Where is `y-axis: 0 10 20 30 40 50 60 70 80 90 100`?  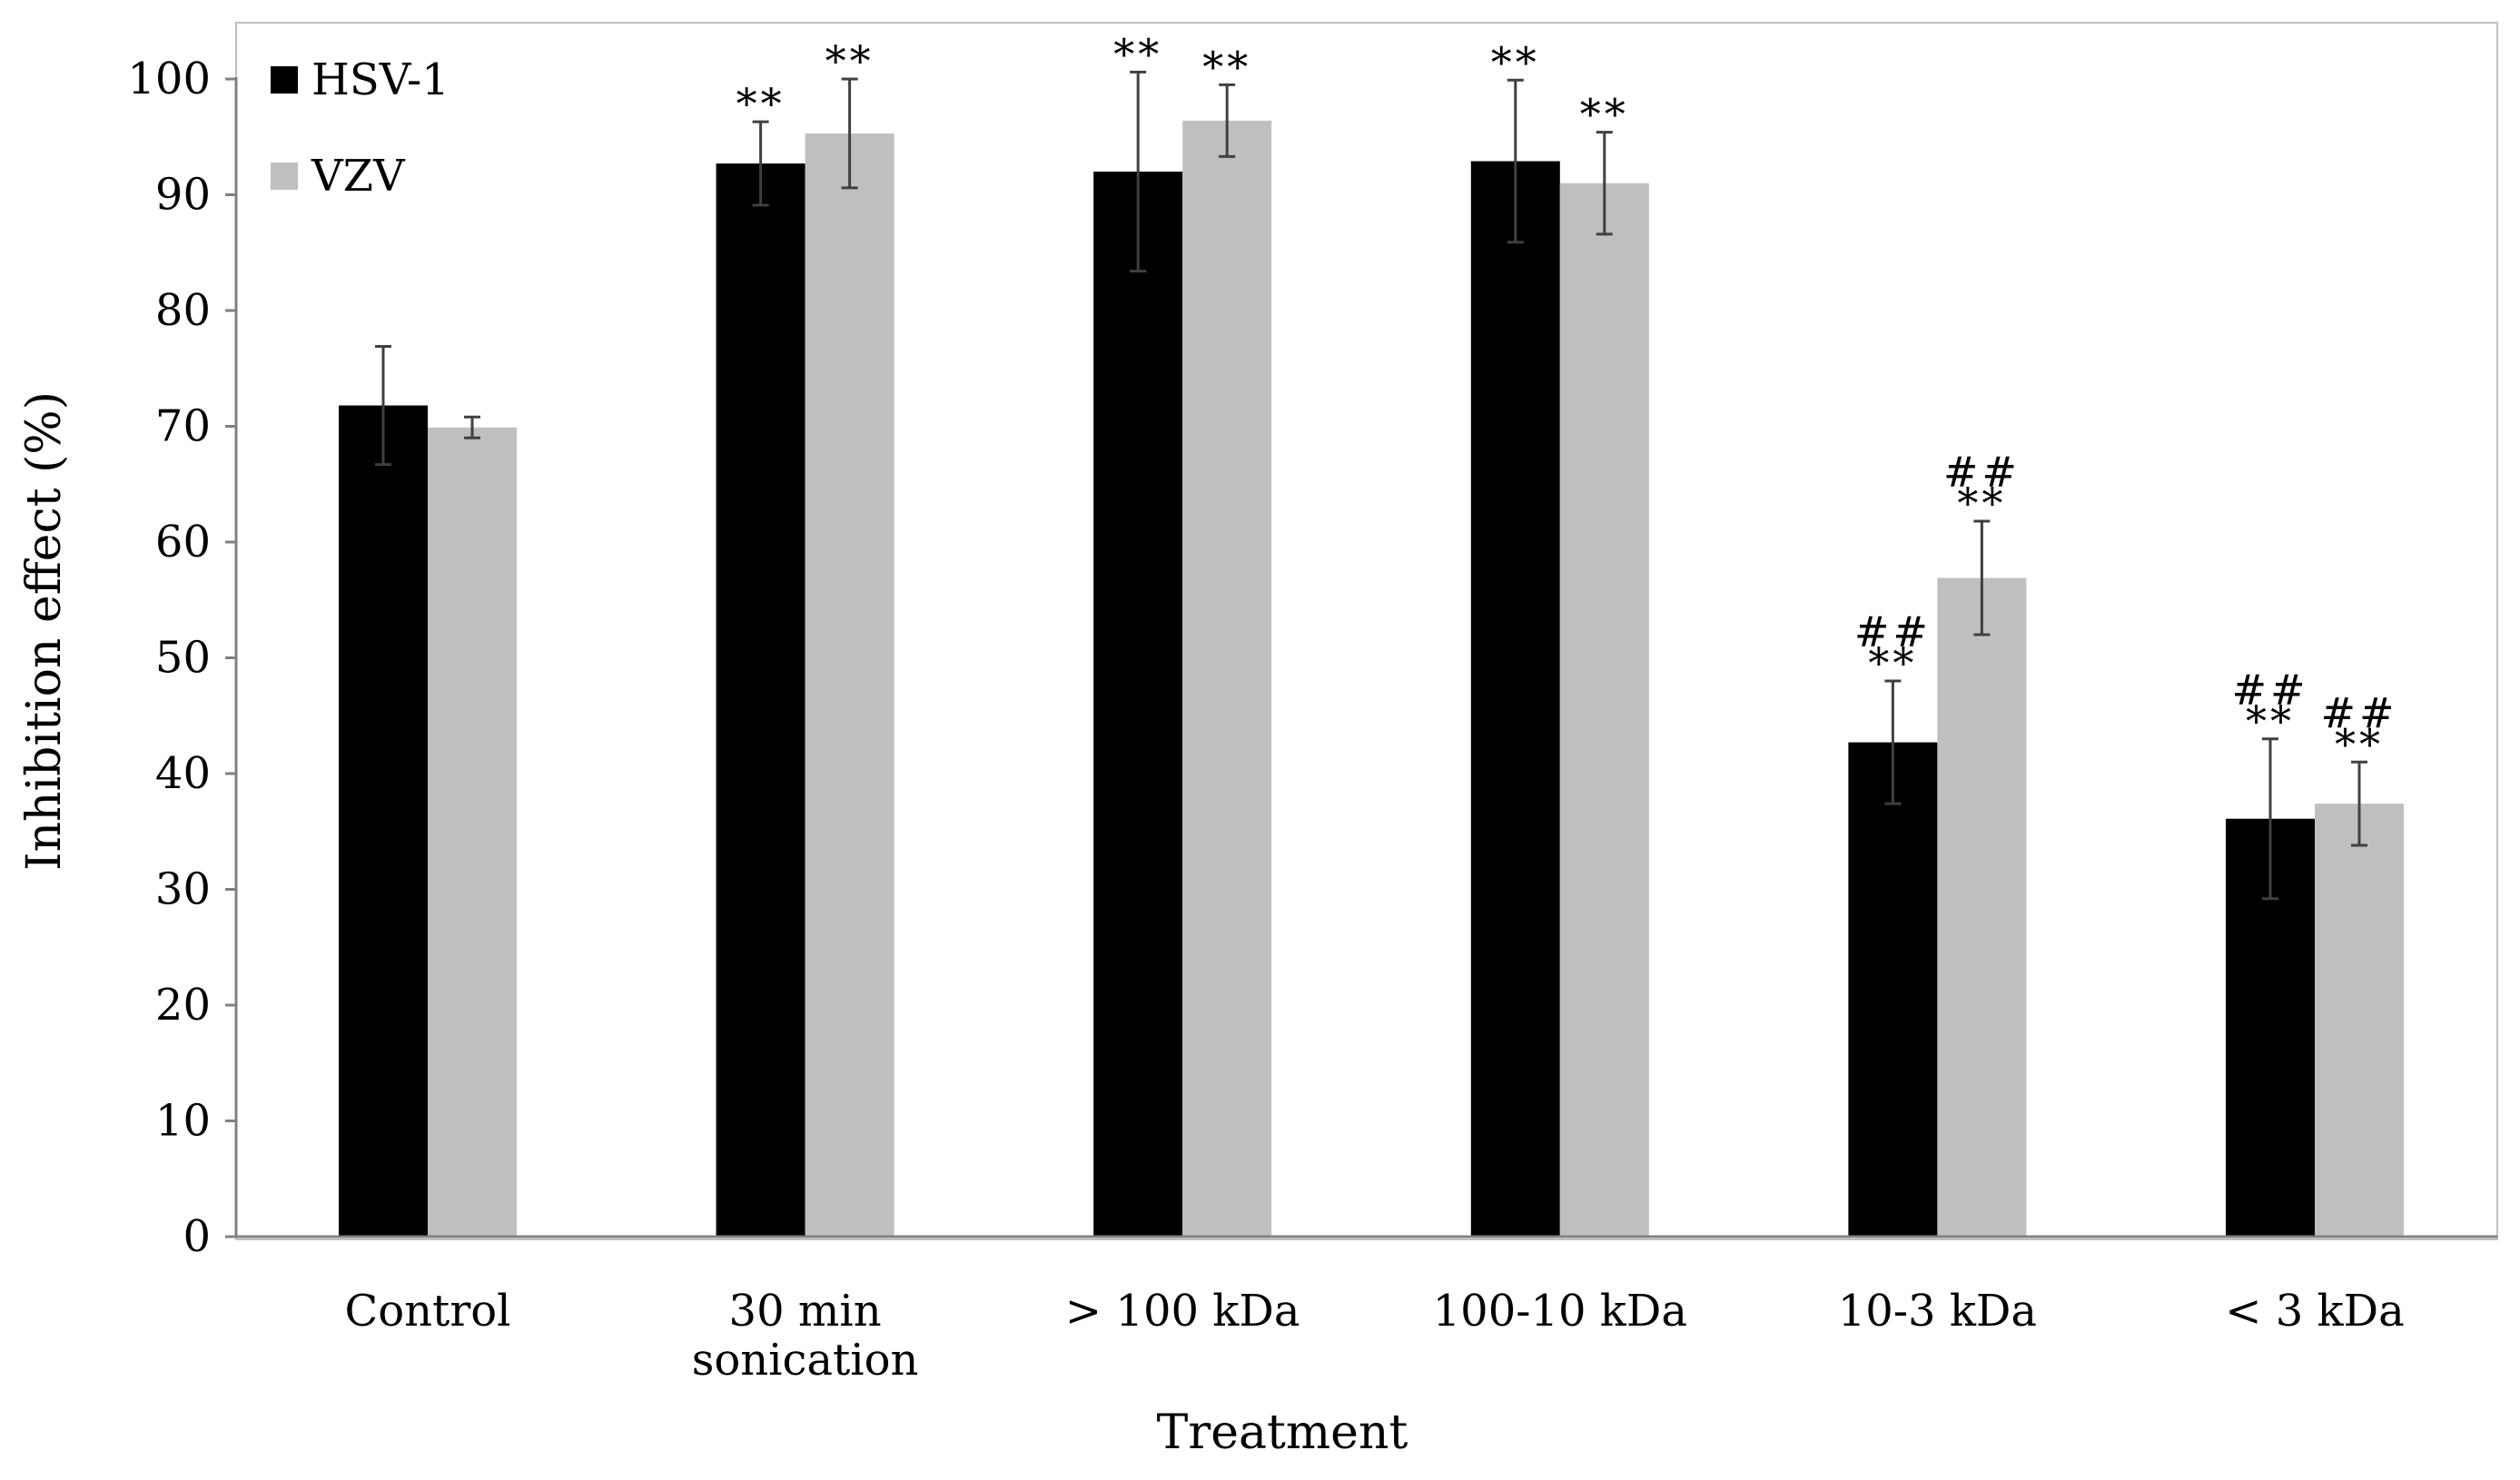
y-axis: 0 10 20 30 40 50 60 70 80 90 100 is located at coordinates (183, 658).